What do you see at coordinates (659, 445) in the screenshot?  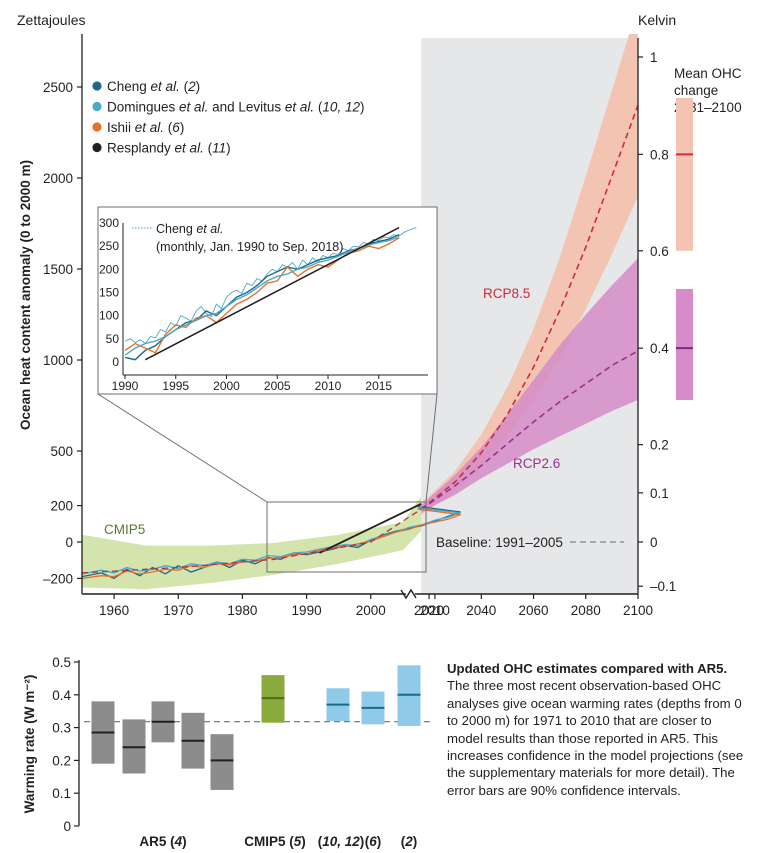 I see `right-tick-label: 0.2` at bounding box center [659, 445].